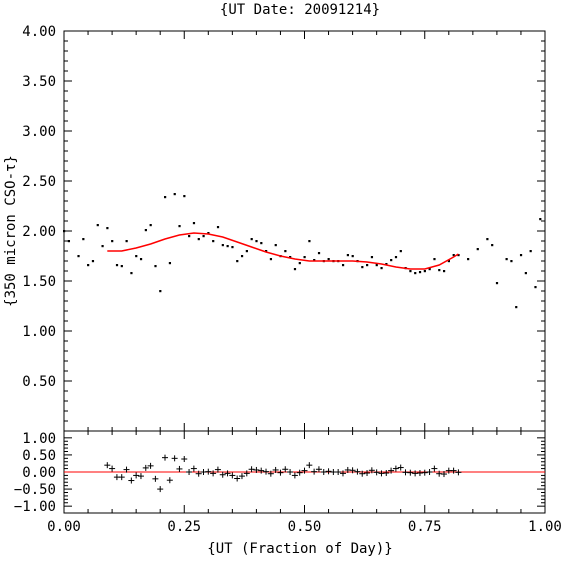  I want to click on main-y-tick-label: 2.50, so click(39, 182).